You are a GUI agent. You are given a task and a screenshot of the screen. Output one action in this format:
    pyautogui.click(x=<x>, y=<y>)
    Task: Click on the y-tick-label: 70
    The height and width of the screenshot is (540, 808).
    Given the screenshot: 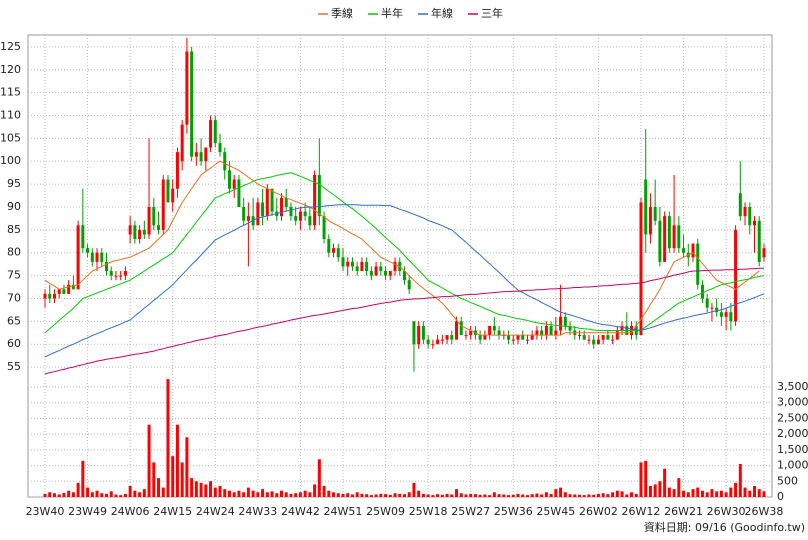 What is the action you would take?
    pyautogui.click(x=14, y=297)
    